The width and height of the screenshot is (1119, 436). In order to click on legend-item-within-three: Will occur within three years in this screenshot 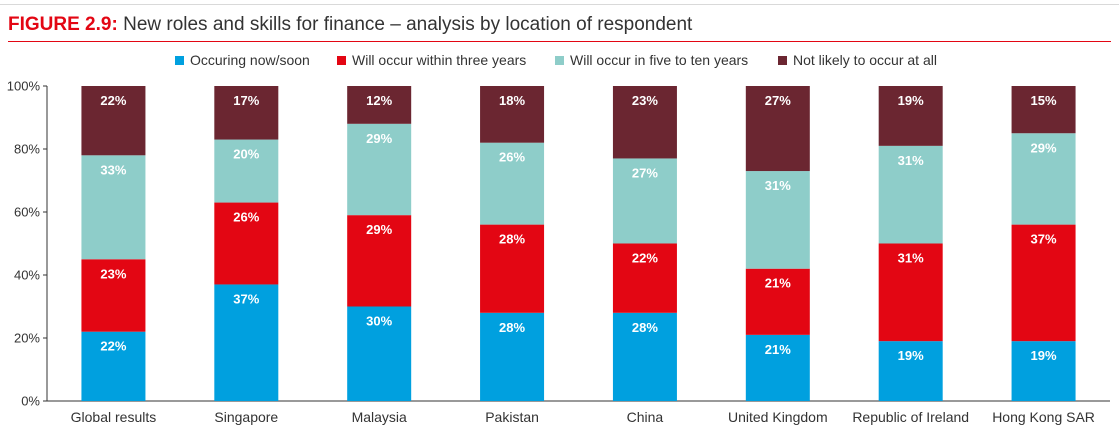, I will do `click(431, 60)`.